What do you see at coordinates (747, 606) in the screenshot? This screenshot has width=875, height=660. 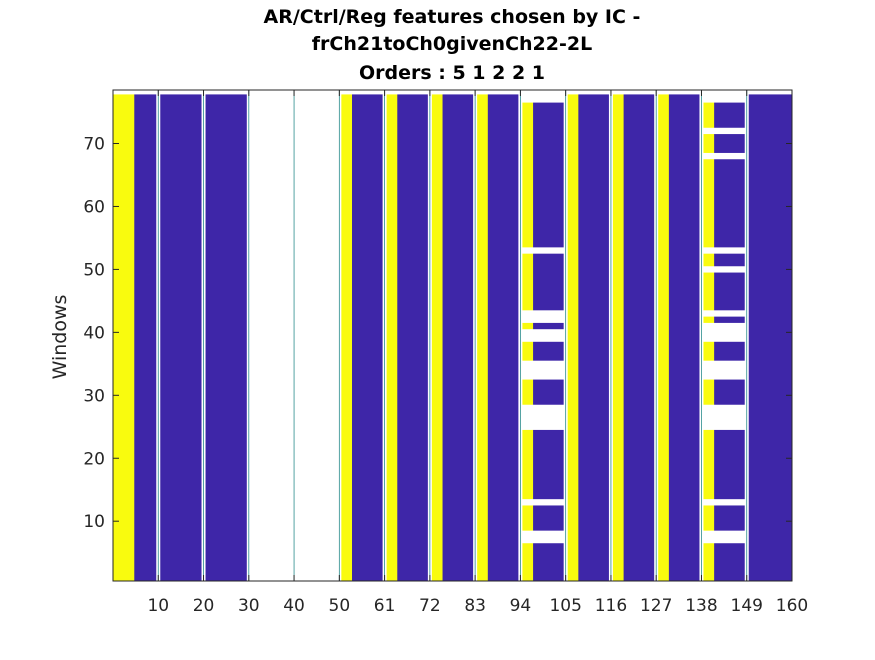 I see `x-tick-label: 149` at bounding box center [747, 606].